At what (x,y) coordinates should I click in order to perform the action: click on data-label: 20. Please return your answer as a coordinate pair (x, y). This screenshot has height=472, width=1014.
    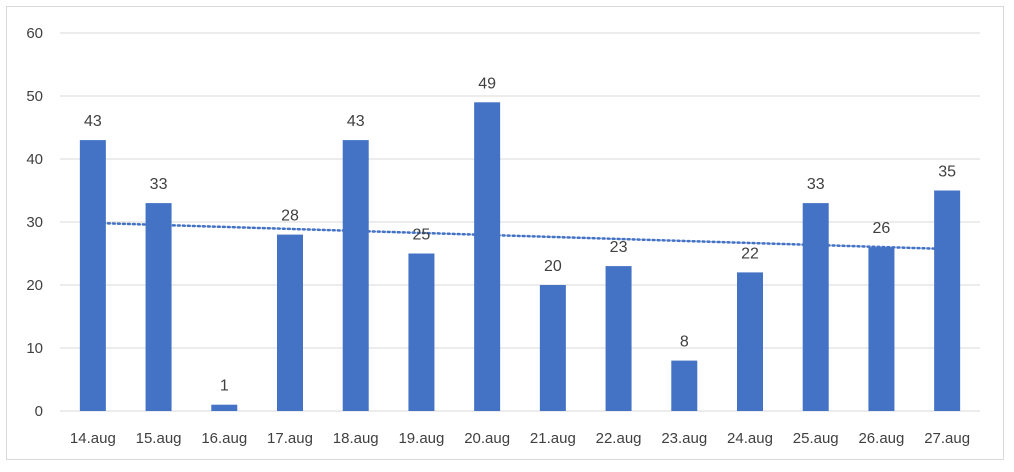
    Looking at the image, I should click on (553, 266).